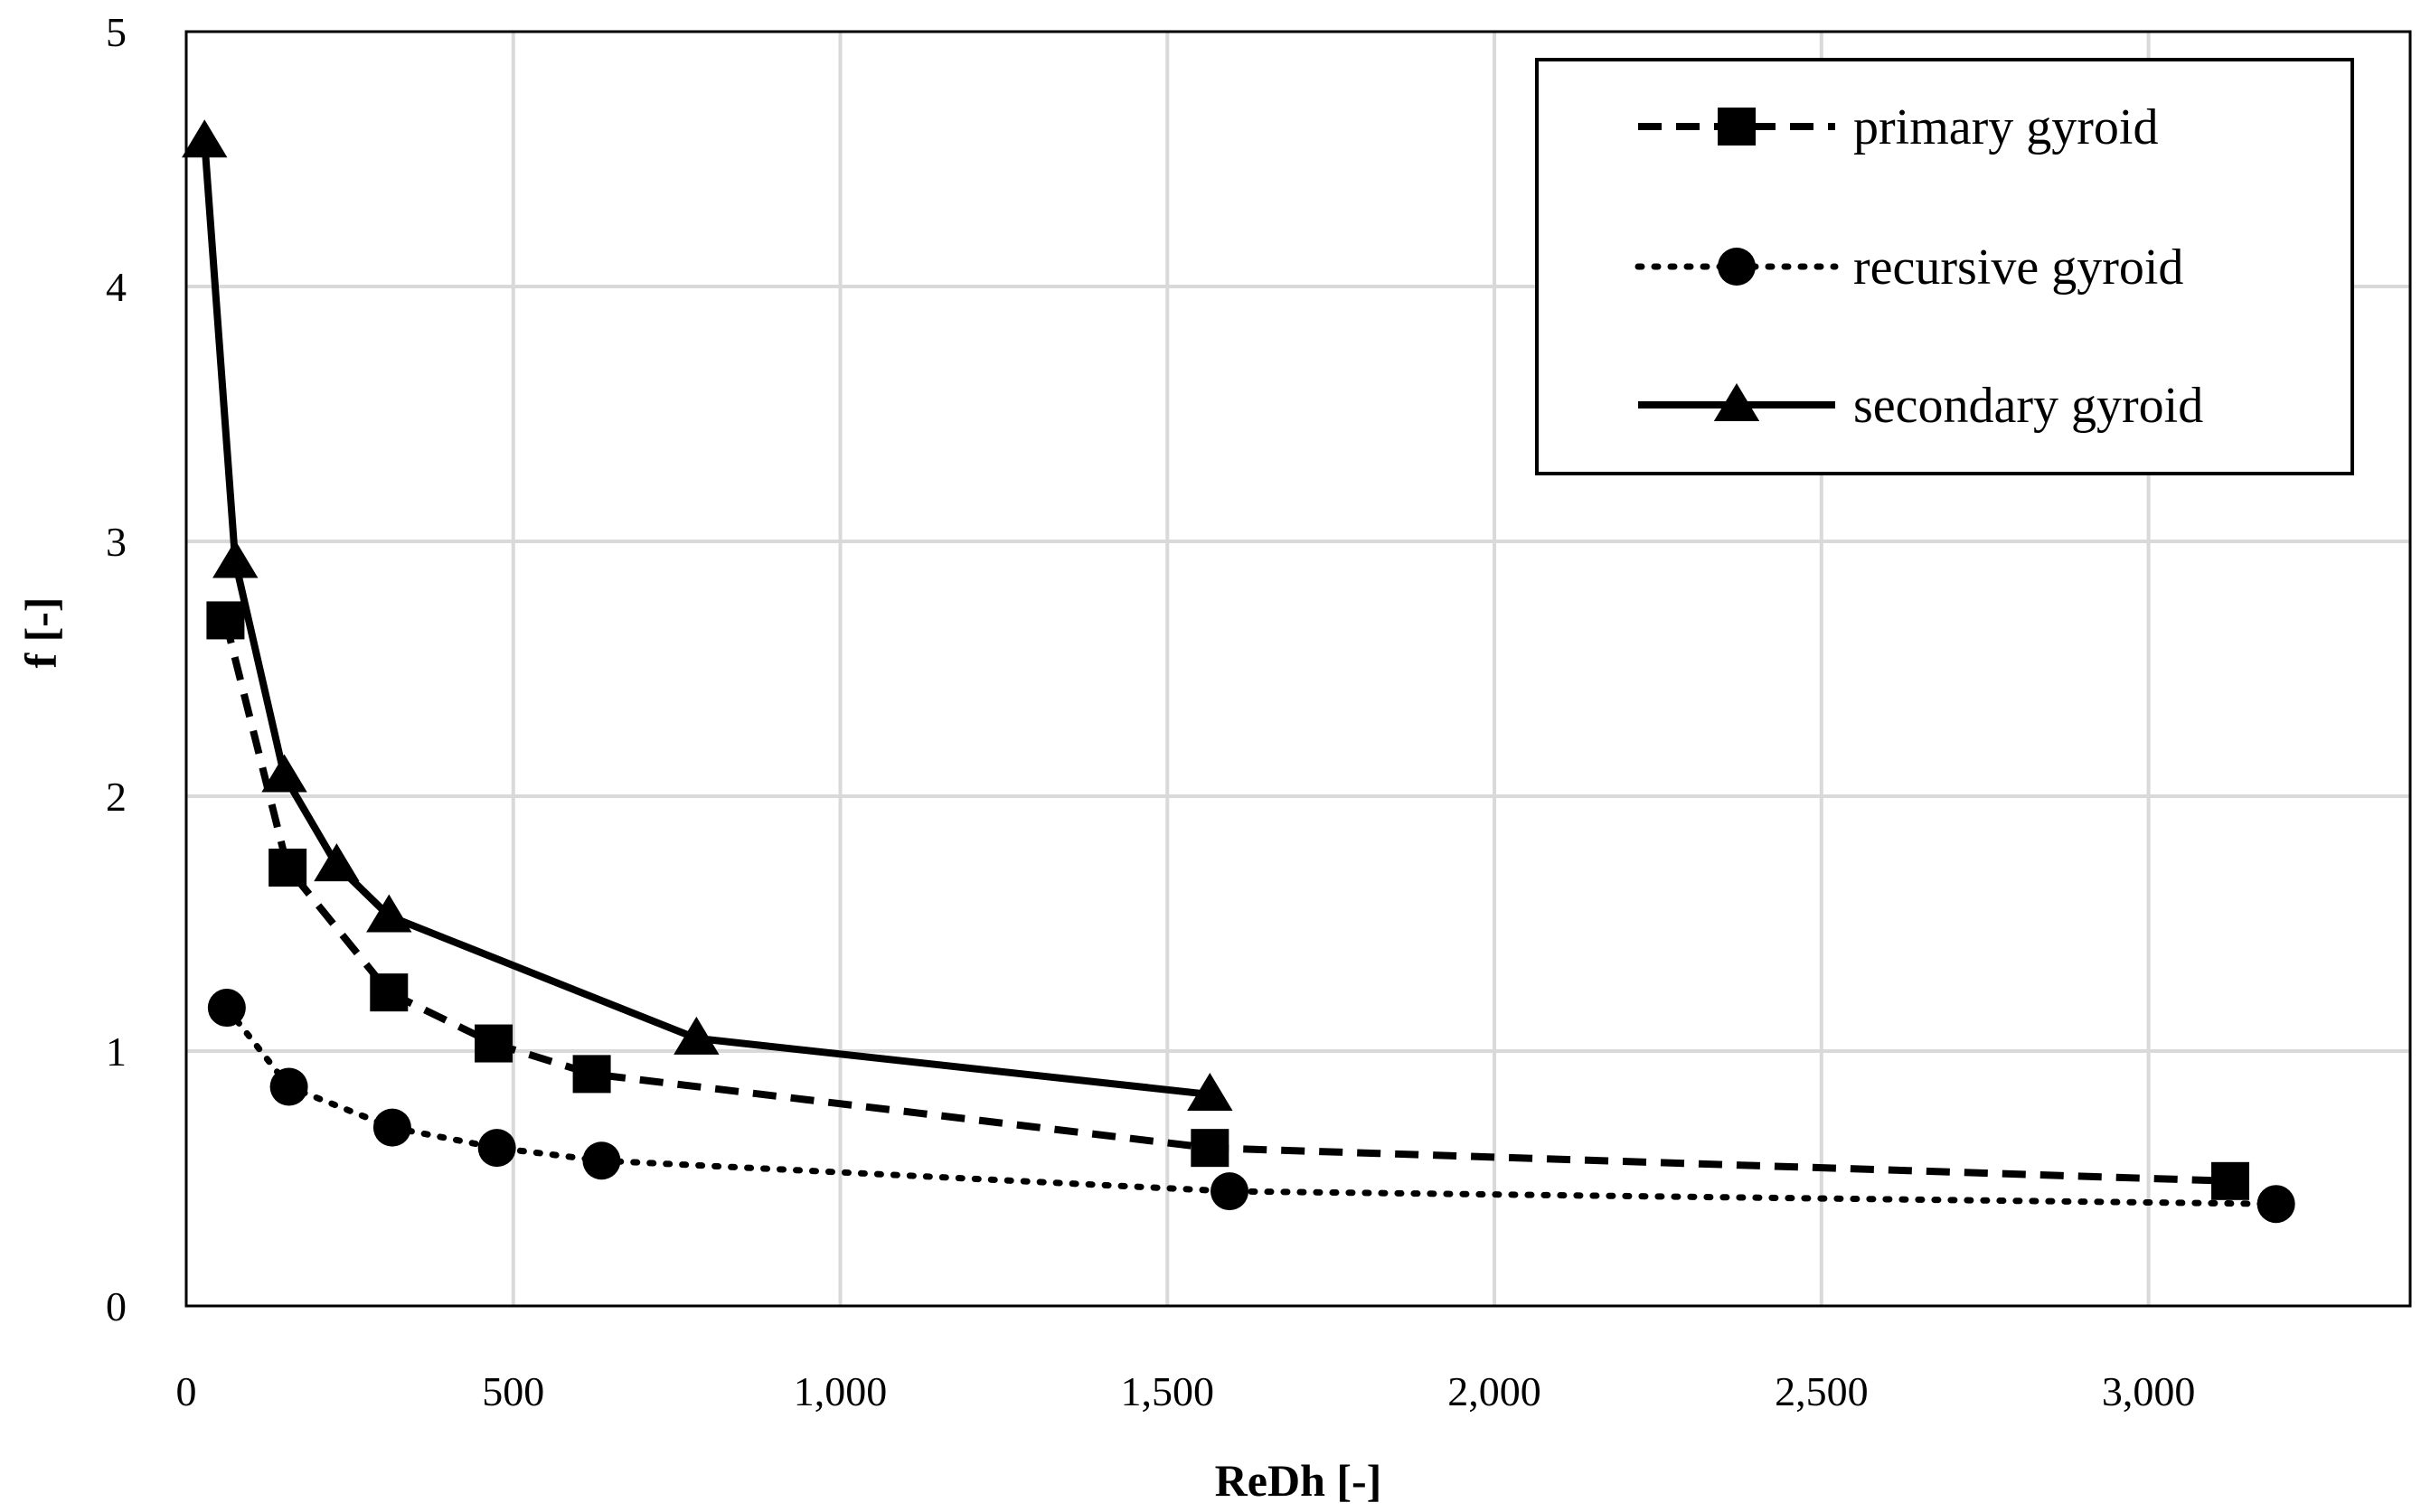 This screenshot has height=1512, width=2421. I want to click on y-tick-label: 3, so click(116, 542).